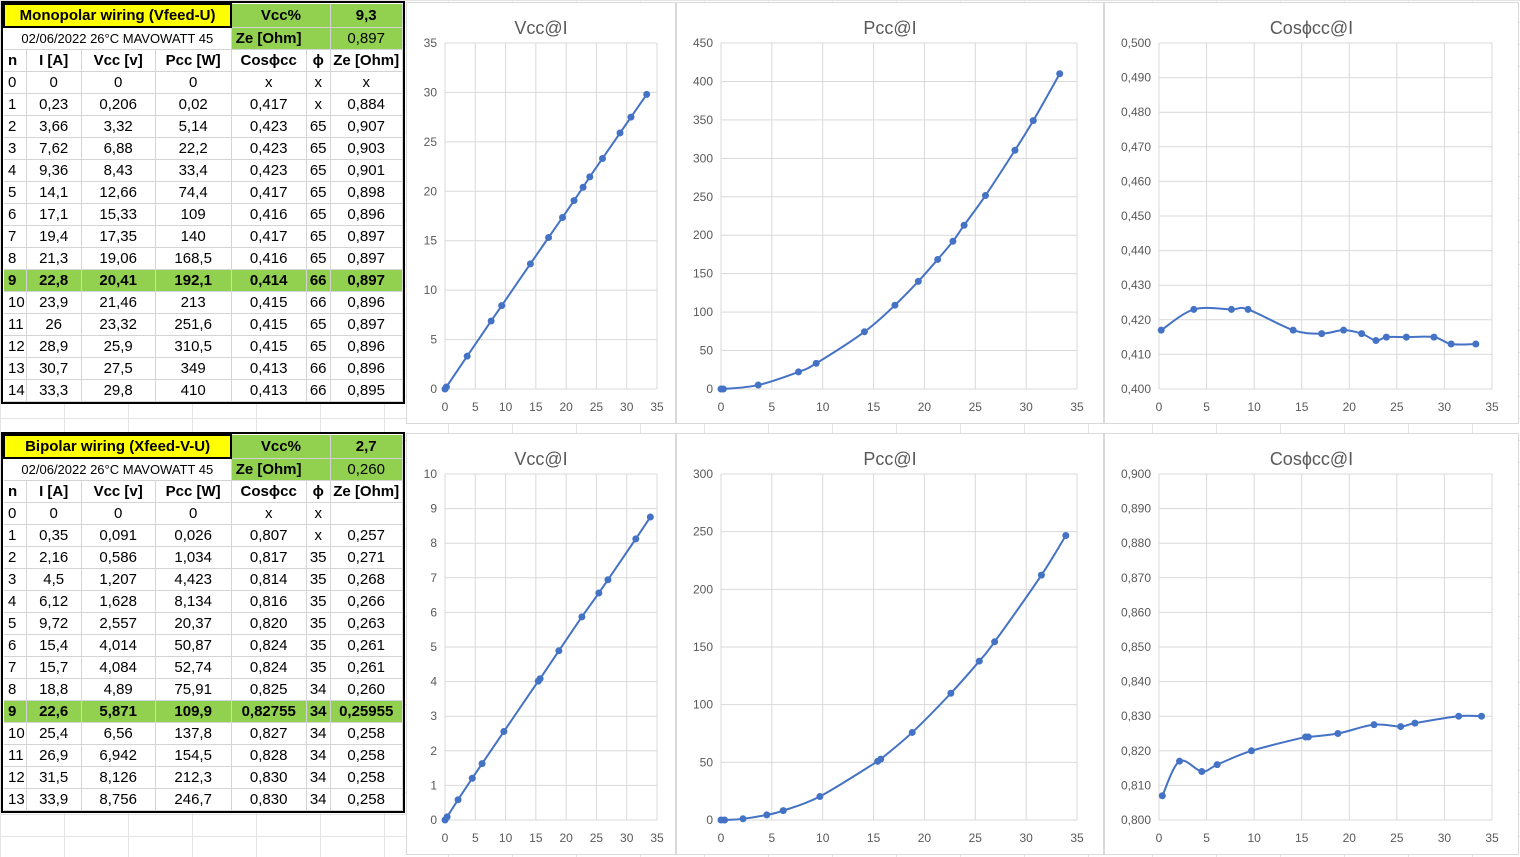  I want to click on table-cell: 0,415, so click(269, 346).